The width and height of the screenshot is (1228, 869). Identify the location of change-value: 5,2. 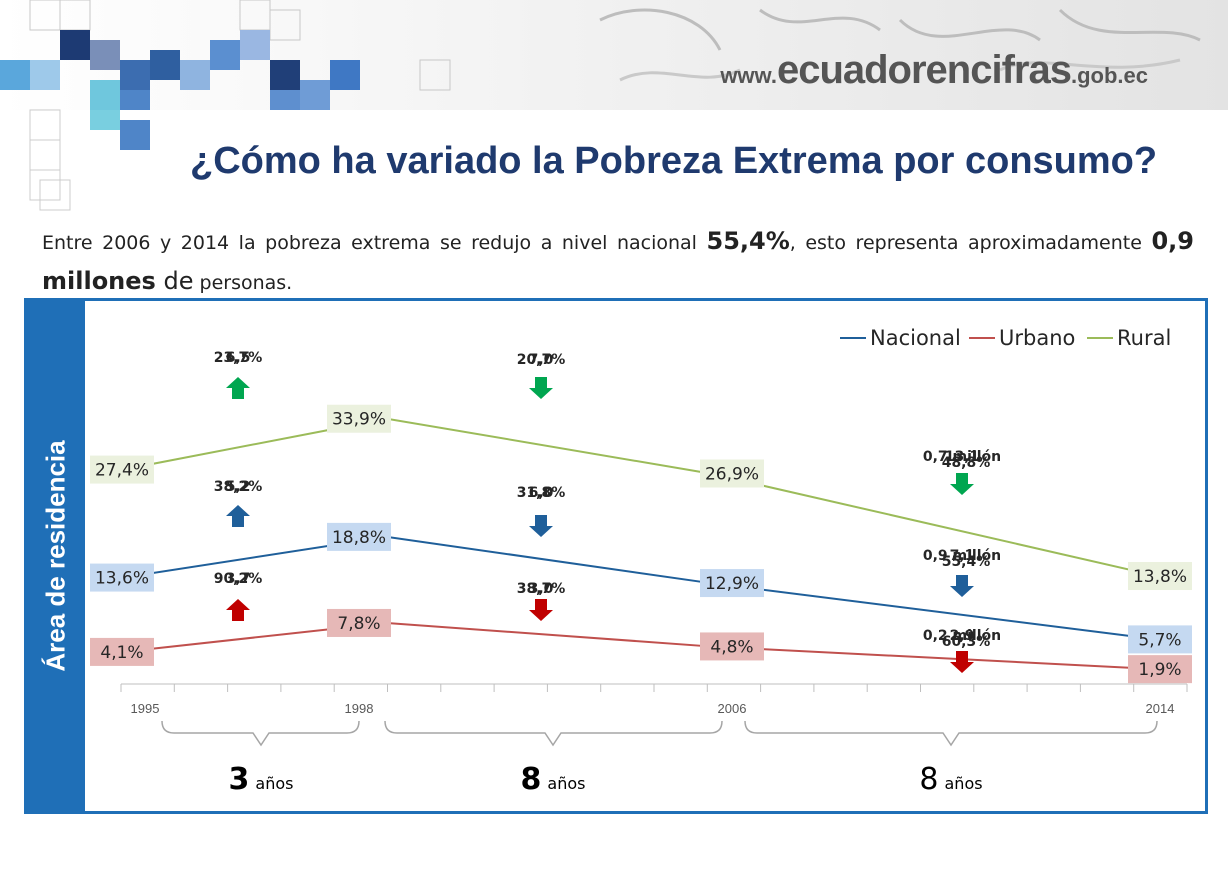
(238, 487).